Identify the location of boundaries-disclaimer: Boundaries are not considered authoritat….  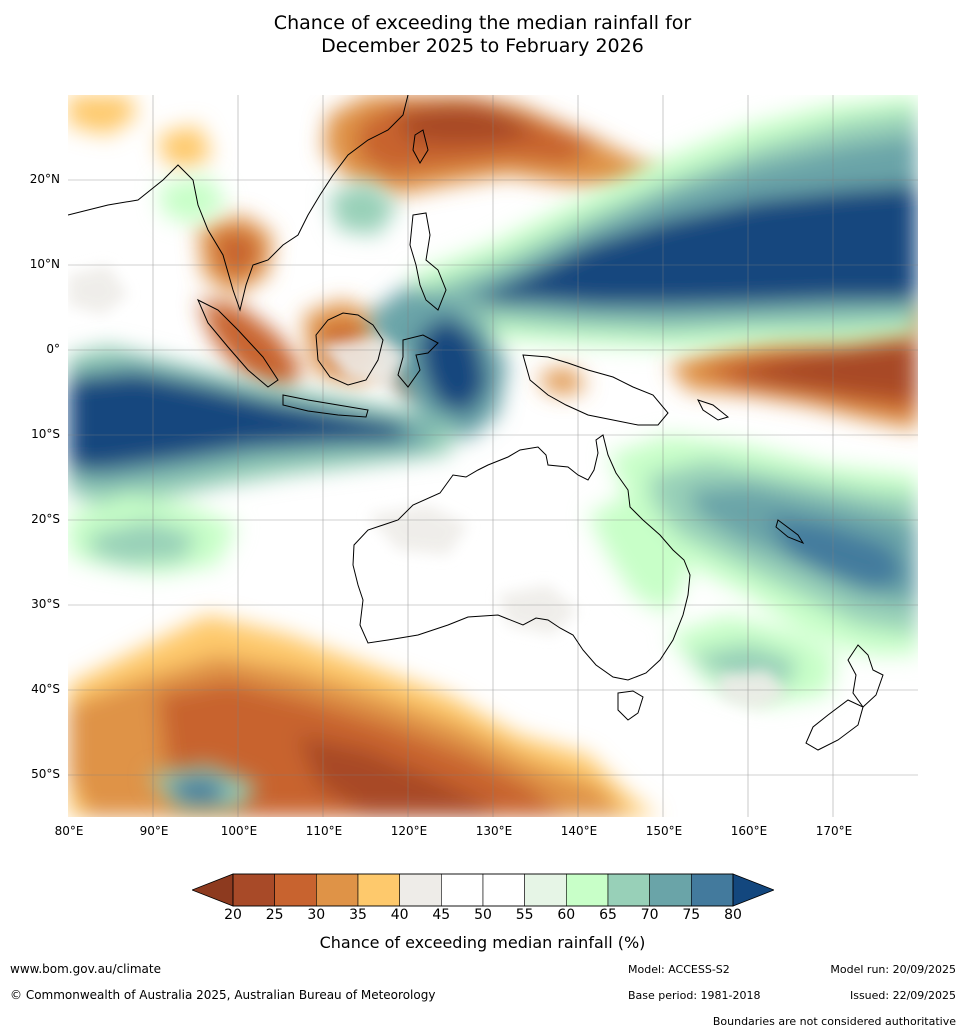
(834, 1021).